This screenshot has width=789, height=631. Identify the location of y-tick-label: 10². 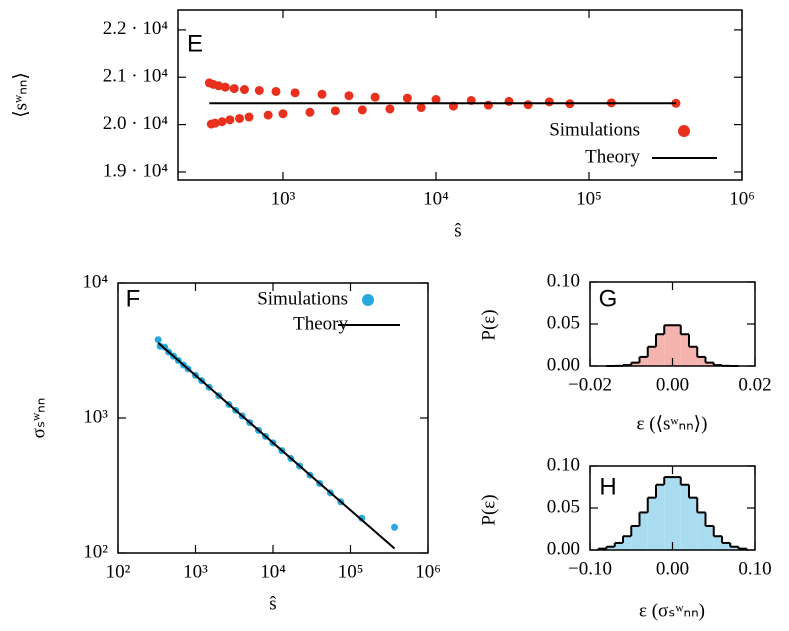
(95, 551).